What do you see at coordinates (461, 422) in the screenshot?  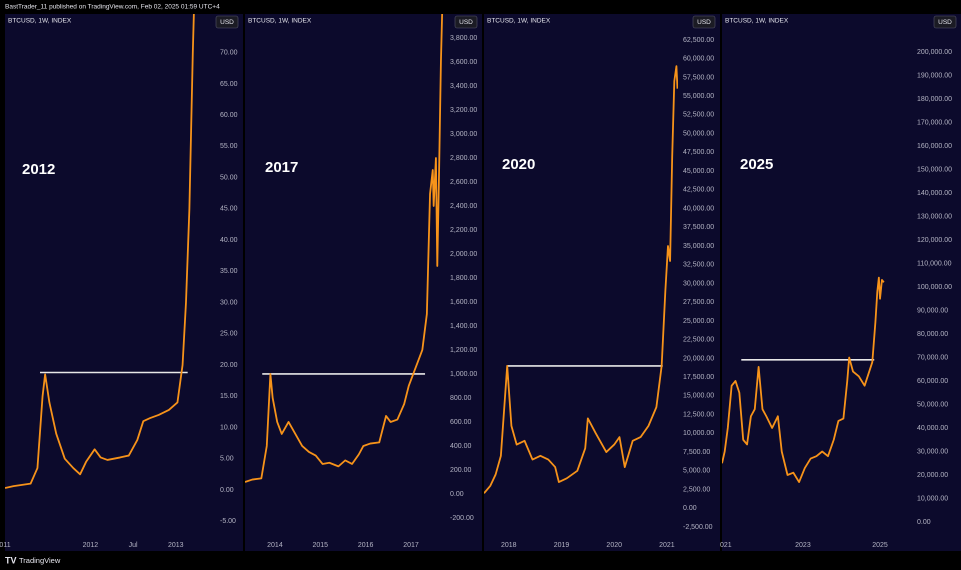 I see `y-tick-label: 600.00` at bounding box center [461, 422].